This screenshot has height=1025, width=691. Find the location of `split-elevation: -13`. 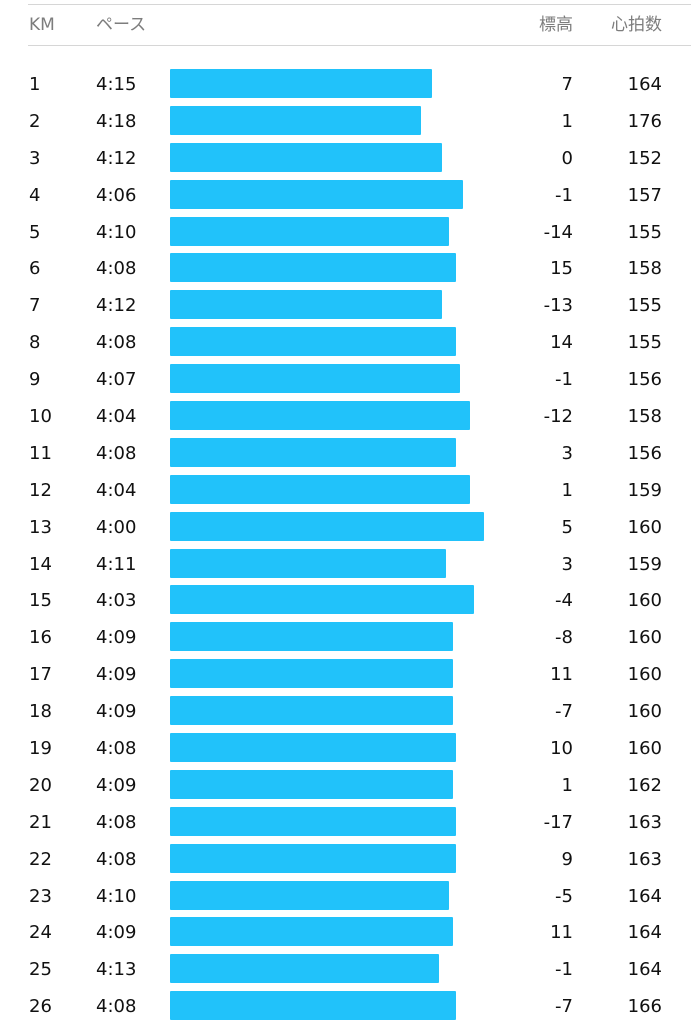

split-elevation: -13 is located at coordinates (558, 306).